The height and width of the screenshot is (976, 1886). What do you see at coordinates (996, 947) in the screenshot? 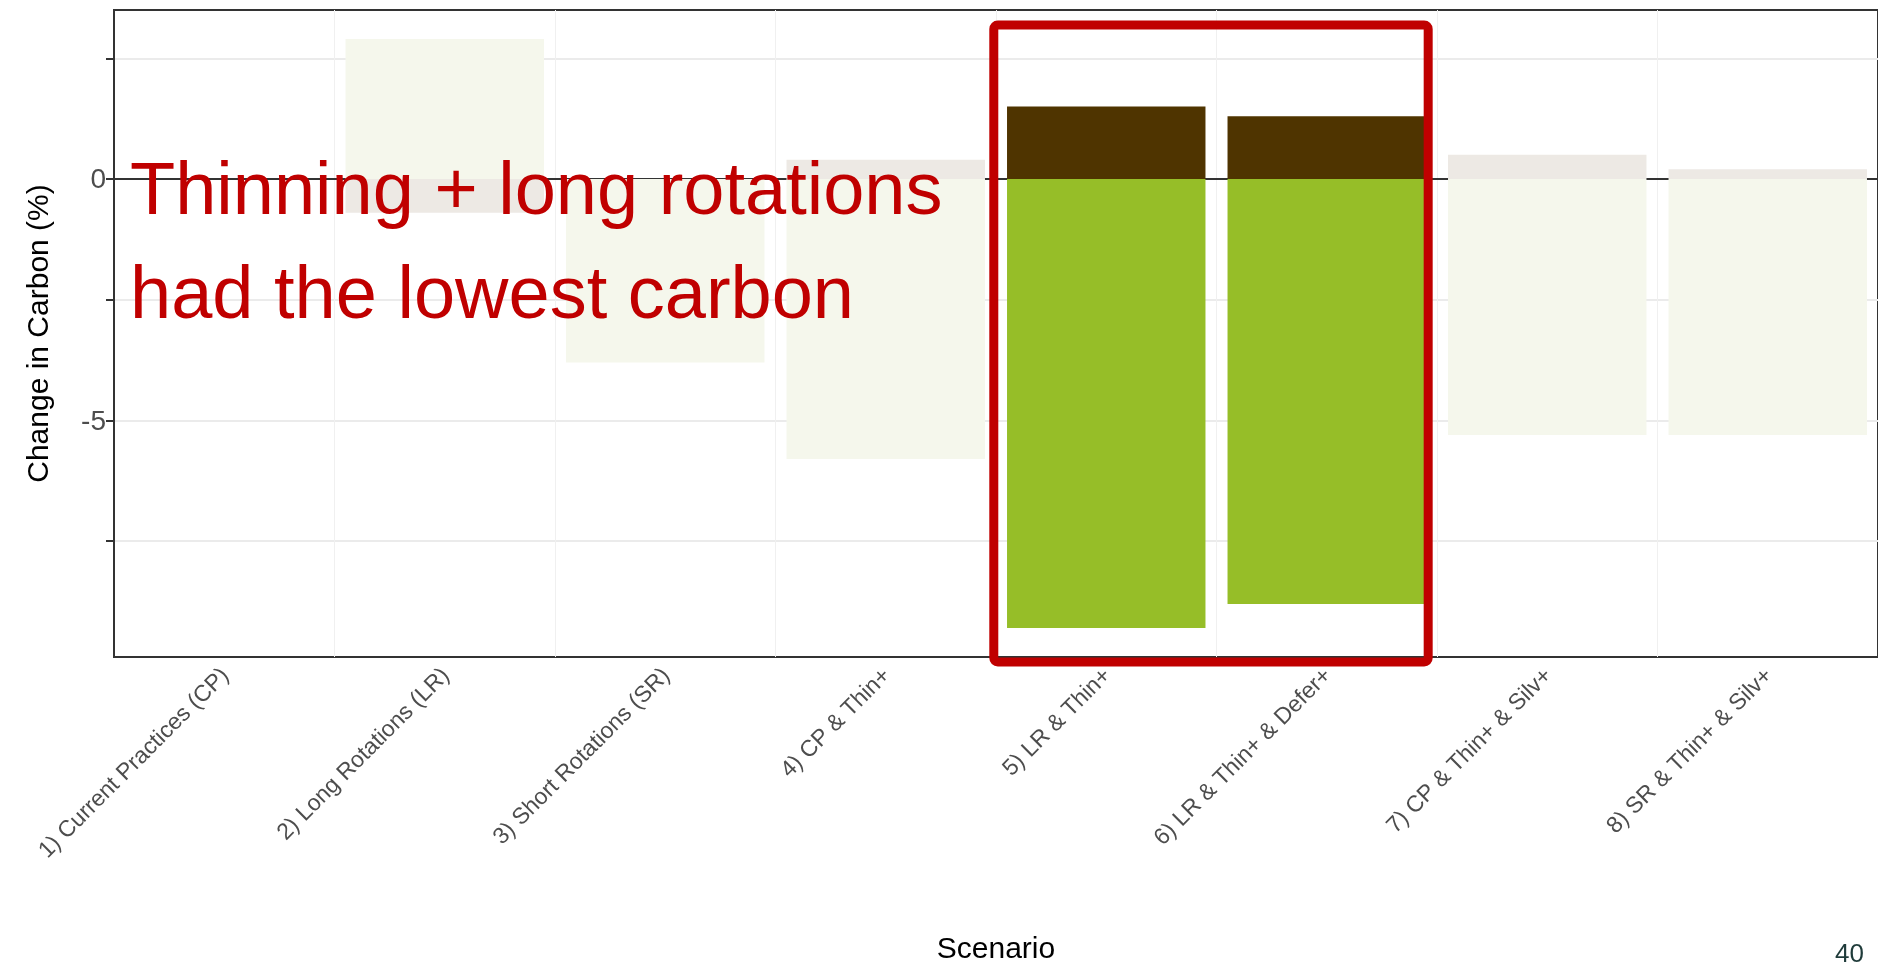
I see `x-axis-title: Scenario` at bounding box center [996, 947].